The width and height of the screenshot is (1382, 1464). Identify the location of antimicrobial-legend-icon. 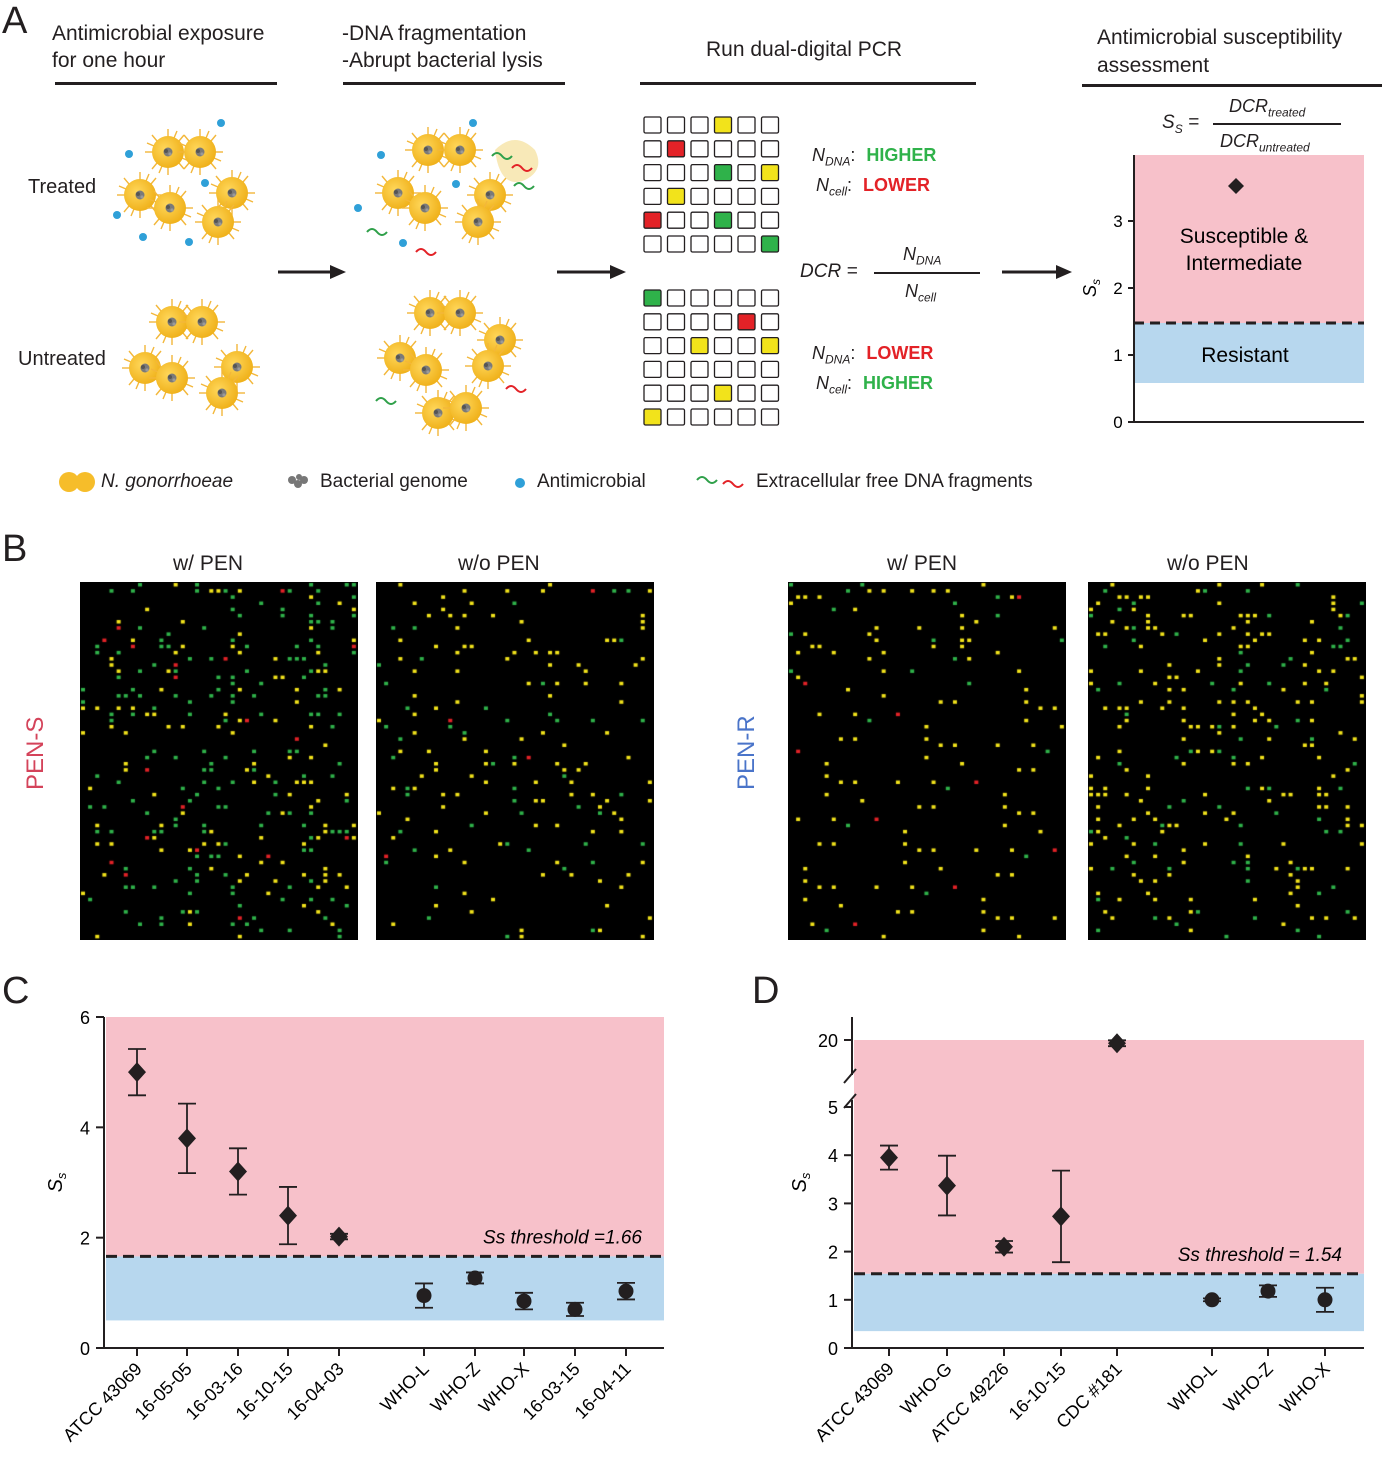
(520, 483).